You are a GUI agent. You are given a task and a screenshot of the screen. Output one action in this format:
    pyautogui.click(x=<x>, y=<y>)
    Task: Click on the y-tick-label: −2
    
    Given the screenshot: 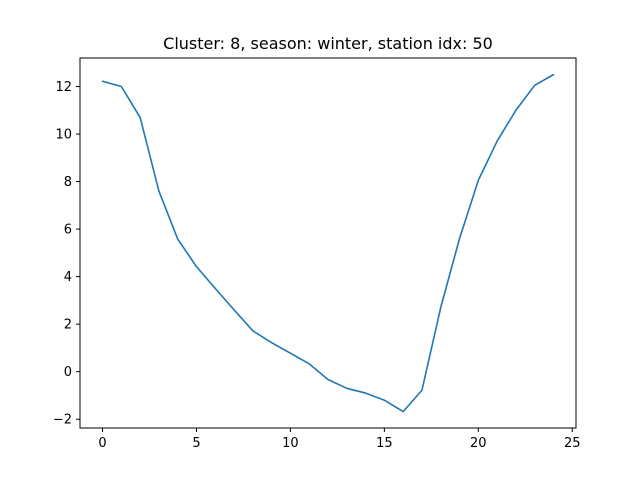 What is the action you would take?
    pyautogui.click(x=62, y=420)
    